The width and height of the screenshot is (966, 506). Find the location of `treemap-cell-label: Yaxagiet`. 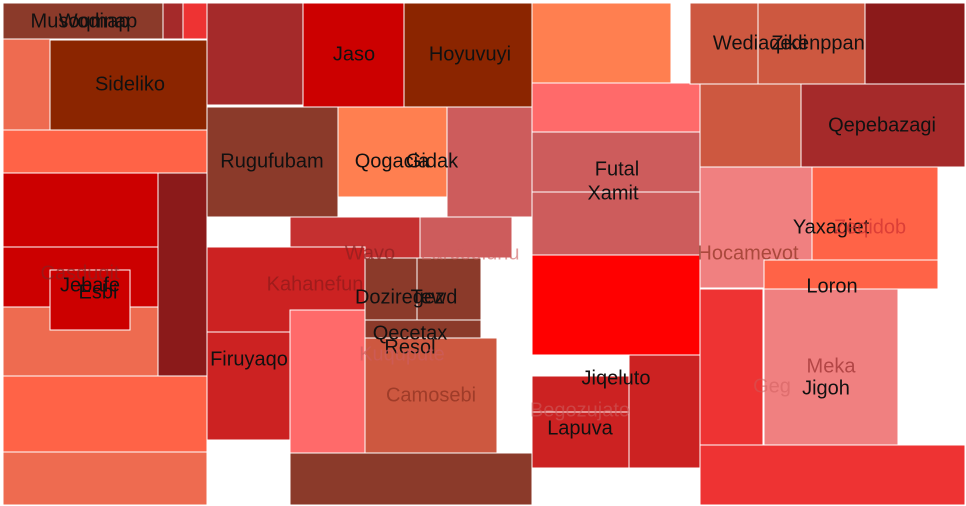

treemap-cell-label: Yaxagiet is located at coordinates (831, 227).